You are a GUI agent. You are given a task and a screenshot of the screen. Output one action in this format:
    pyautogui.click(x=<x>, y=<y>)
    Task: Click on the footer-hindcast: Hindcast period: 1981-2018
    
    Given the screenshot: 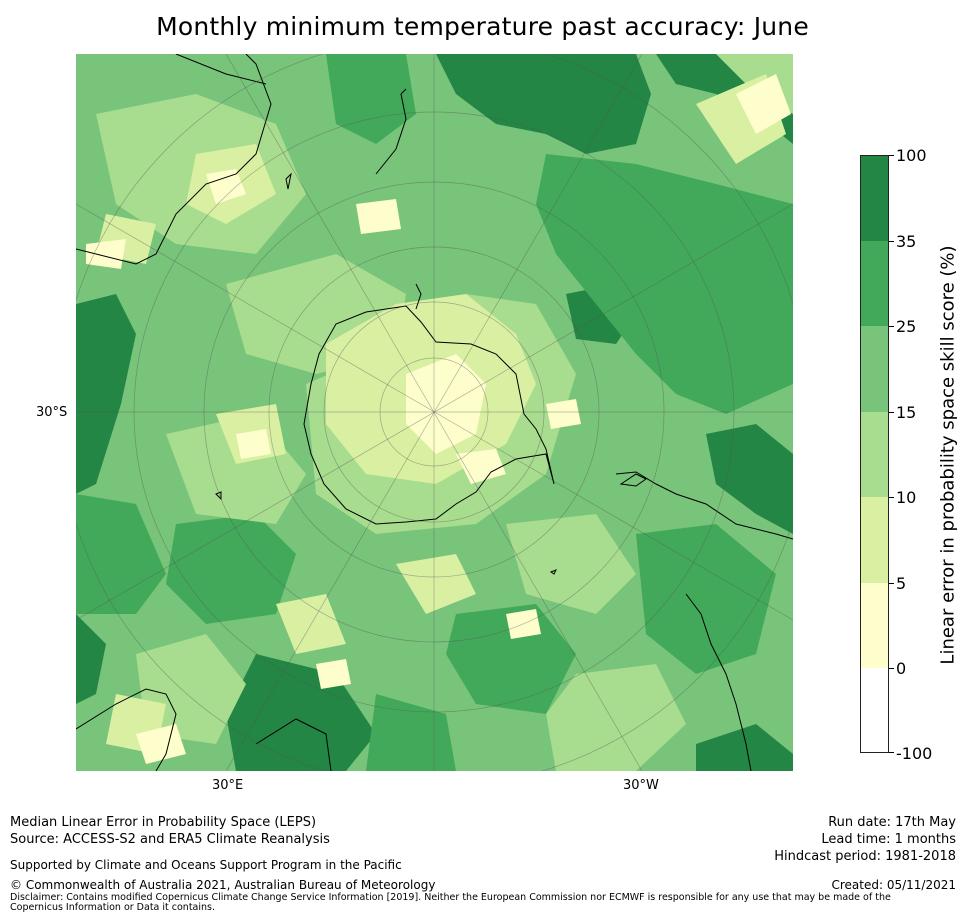 What is the action you would take?
    pyautogui.click(x=865, y=856)
    